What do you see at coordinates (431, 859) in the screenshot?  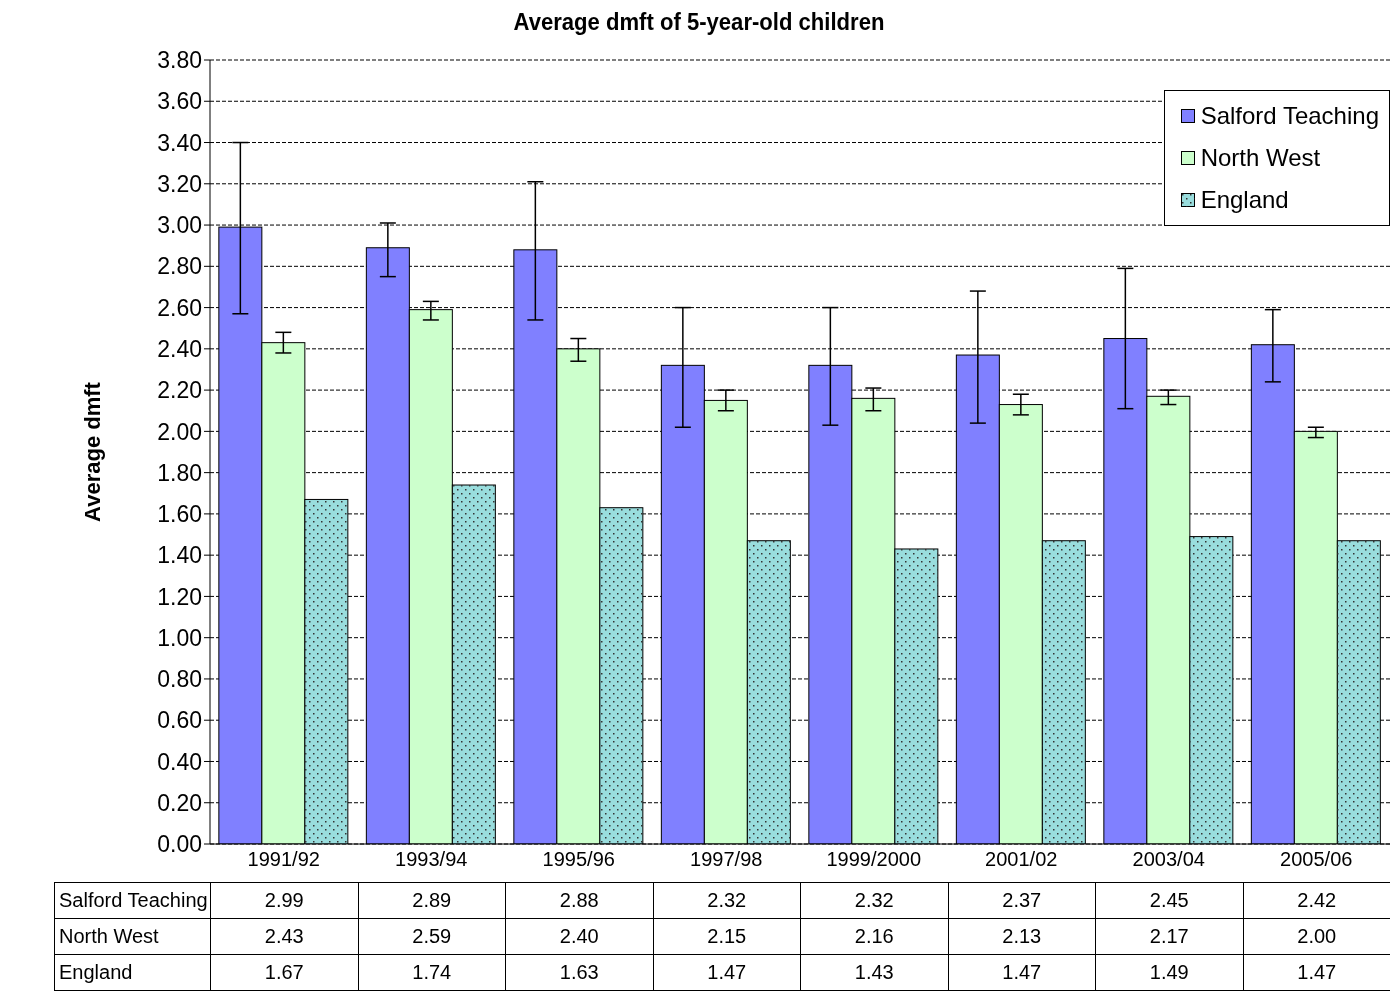 I see `x-tick-label: 1993/94` at bounding box center [431, 859].